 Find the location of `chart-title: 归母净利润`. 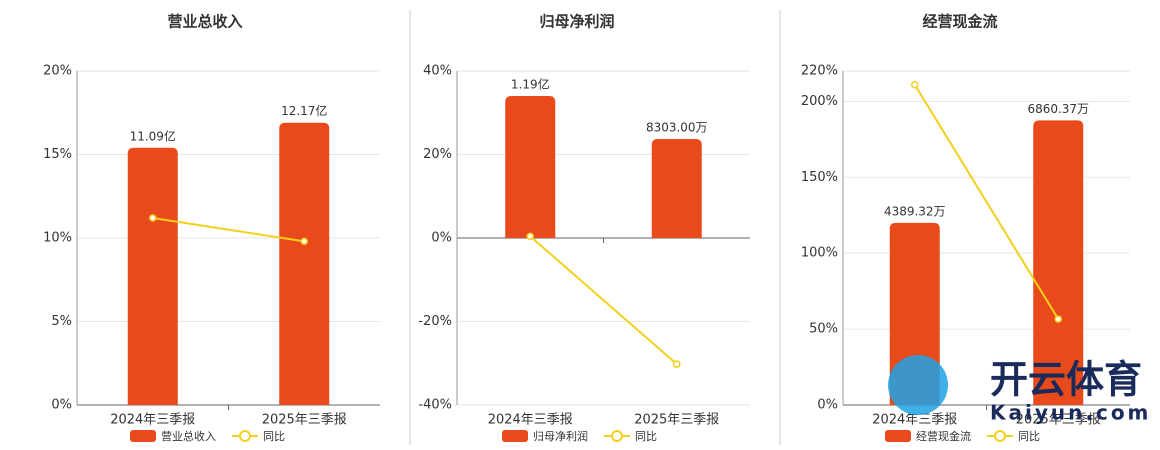

chart-title: 归母净利润 is located at coordinates (576, 22).